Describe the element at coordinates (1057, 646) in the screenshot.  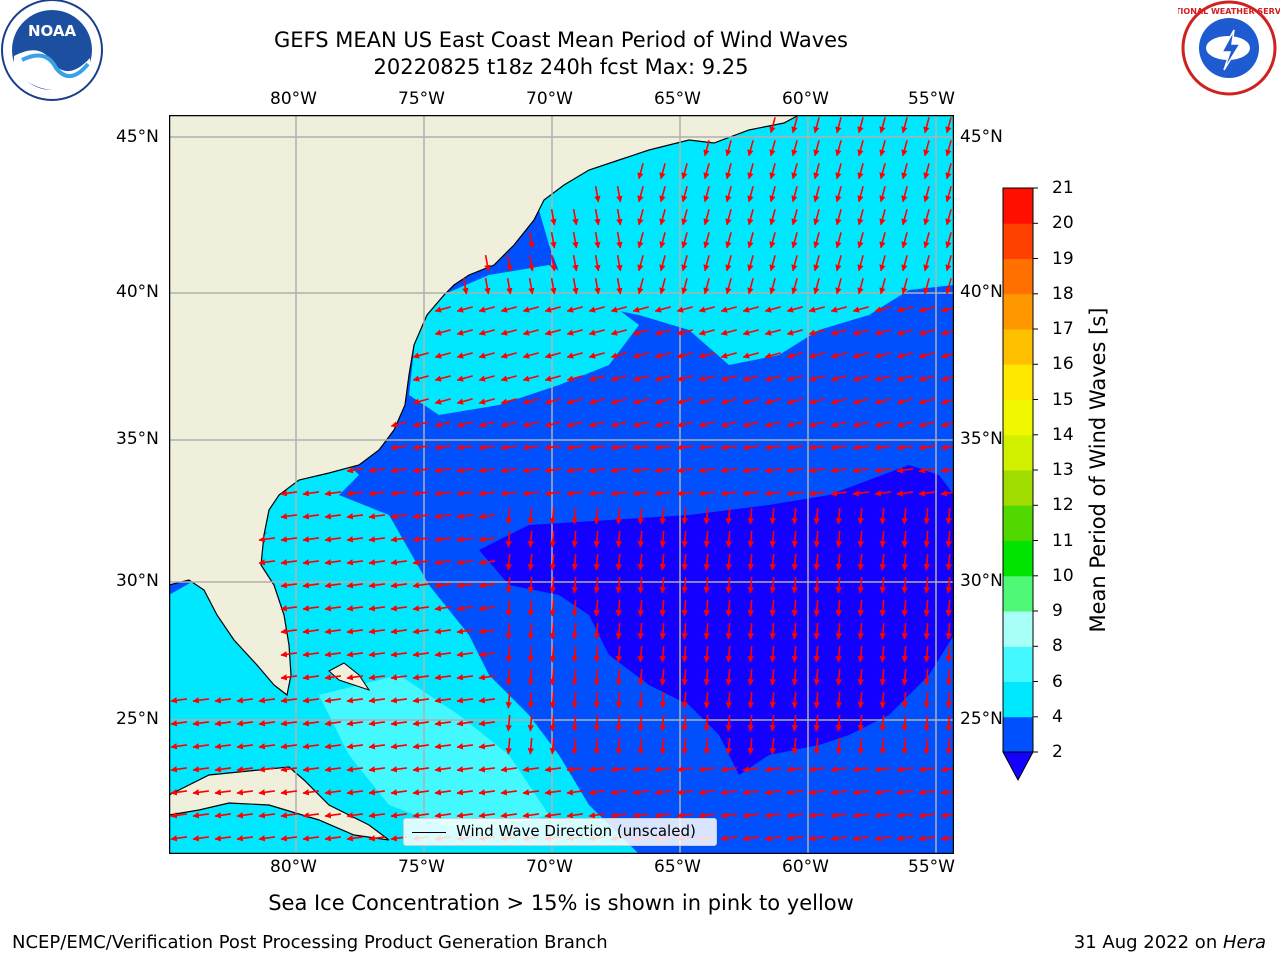
I see `colorbar-tick-label: 8` at that location.